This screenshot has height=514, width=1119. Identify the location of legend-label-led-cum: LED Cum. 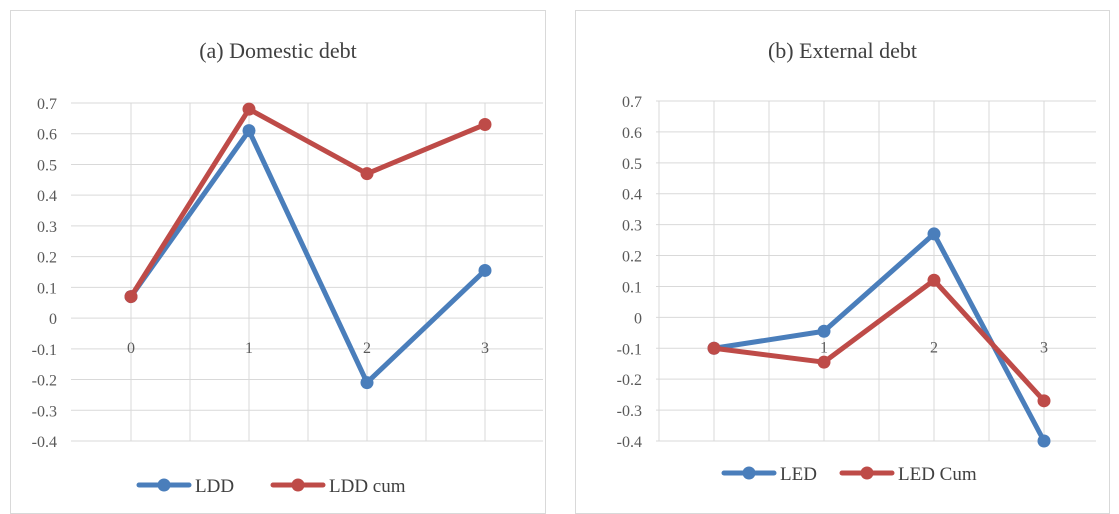
(937, 474).